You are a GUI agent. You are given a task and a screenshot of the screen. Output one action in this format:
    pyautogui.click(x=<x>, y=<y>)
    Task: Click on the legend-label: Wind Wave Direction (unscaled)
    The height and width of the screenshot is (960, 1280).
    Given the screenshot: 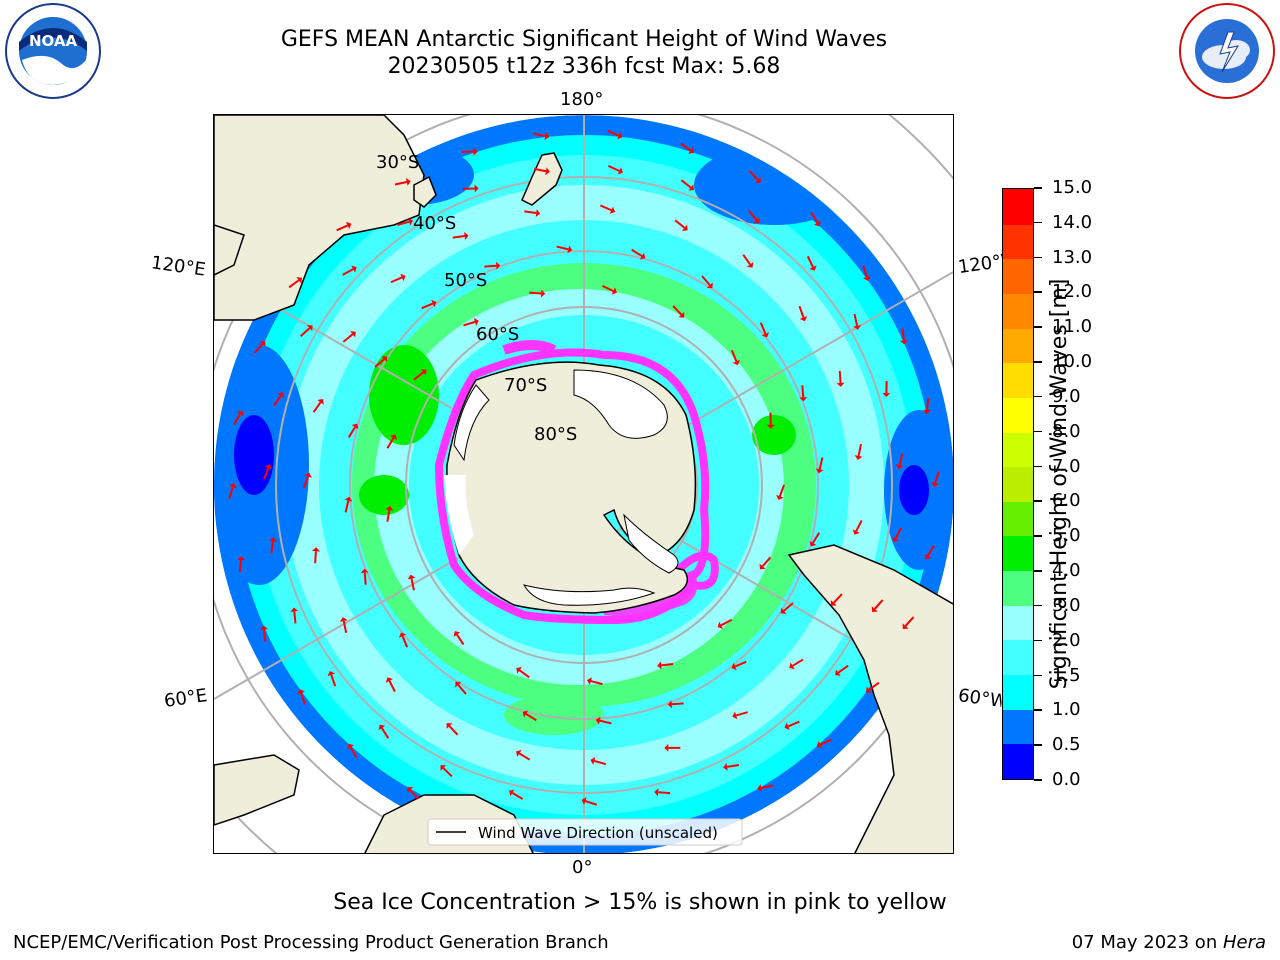 What is the action you would take?
    pyautogui.click(x=598, y=833)
    